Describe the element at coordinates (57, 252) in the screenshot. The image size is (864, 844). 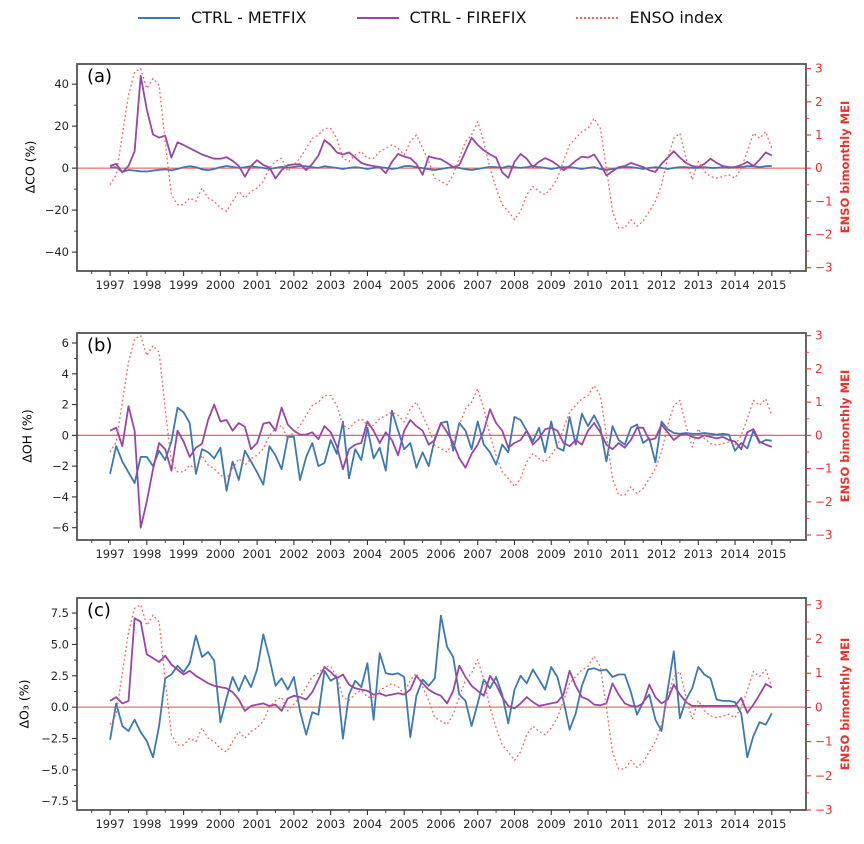
I see `y-tick-label: −40` at that location.